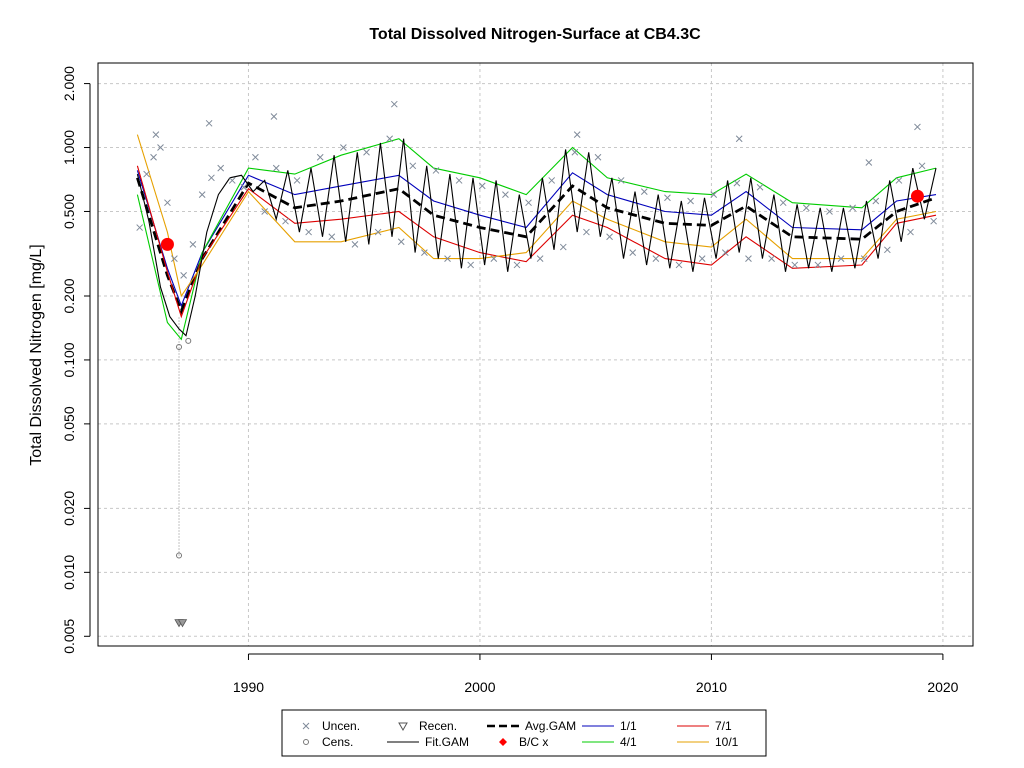  What do you see at coordinates (69, 83) in the screenshot?
I see `y-tick-label: 2.000` at bounding box center [69, 83].